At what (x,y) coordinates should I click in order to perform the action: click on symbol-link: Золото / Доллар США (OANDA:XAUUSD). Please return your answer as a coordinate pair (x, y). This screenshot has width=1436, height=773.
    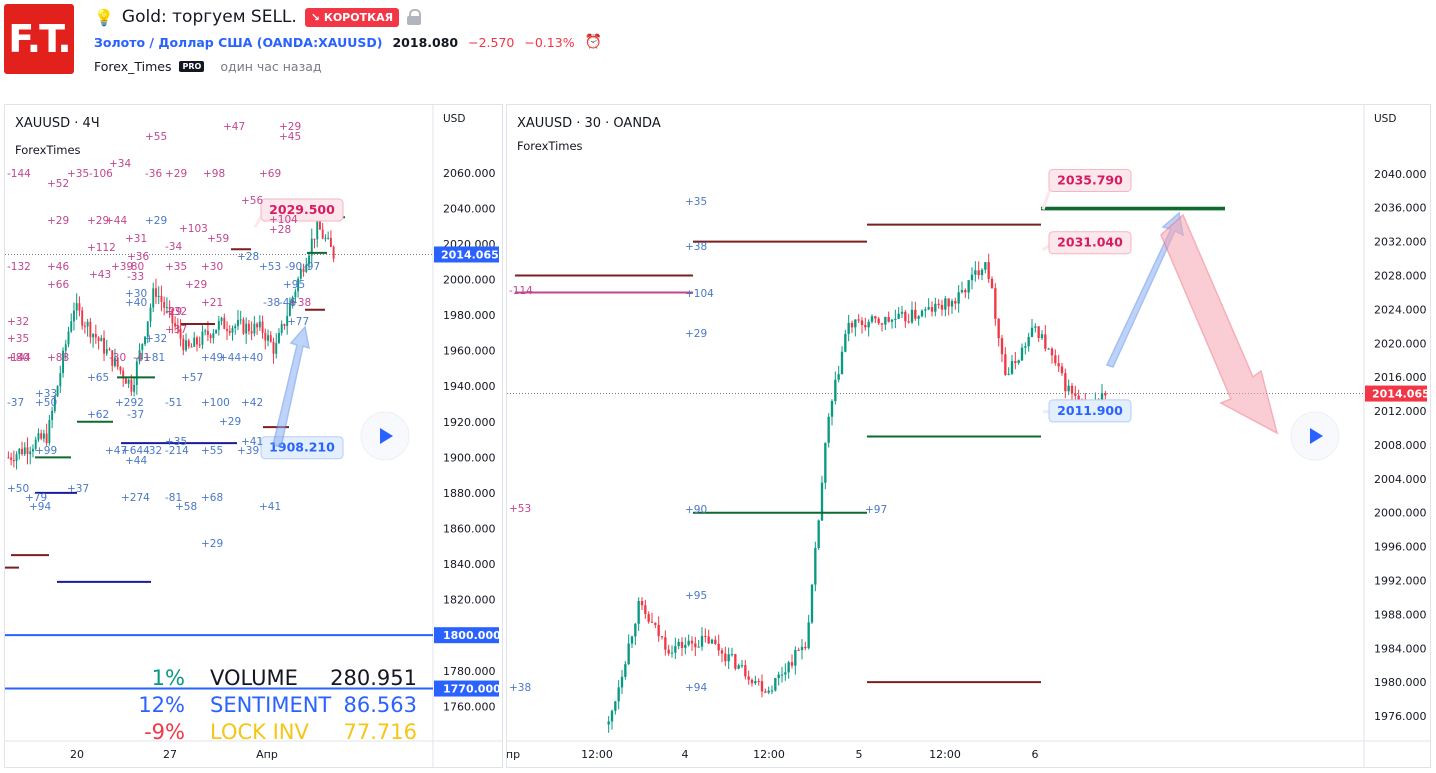
    Looking at the image, I should click on (238, 42).